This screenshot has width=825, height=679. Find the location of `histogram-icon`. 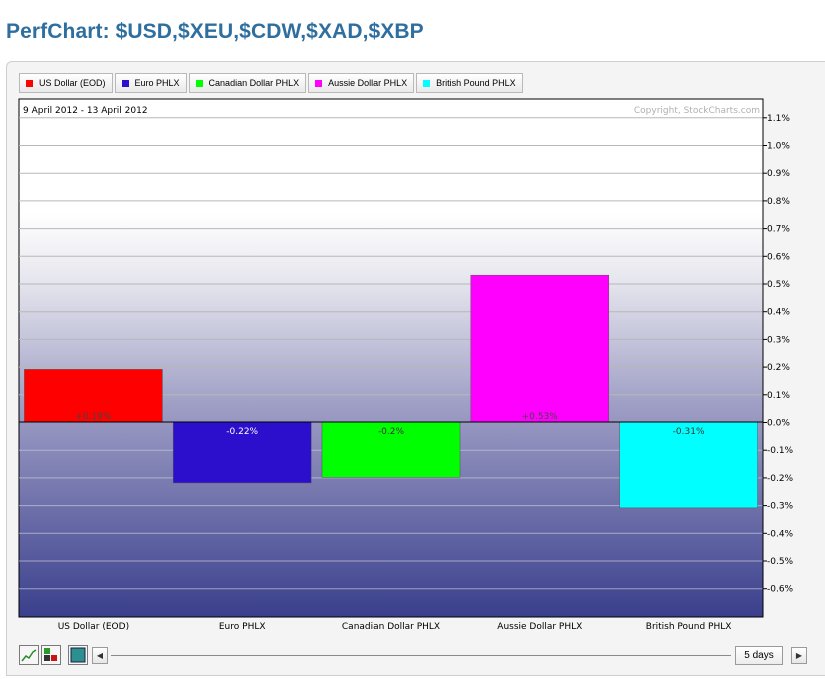

histogram-icon is located at coordinates (78, 655).